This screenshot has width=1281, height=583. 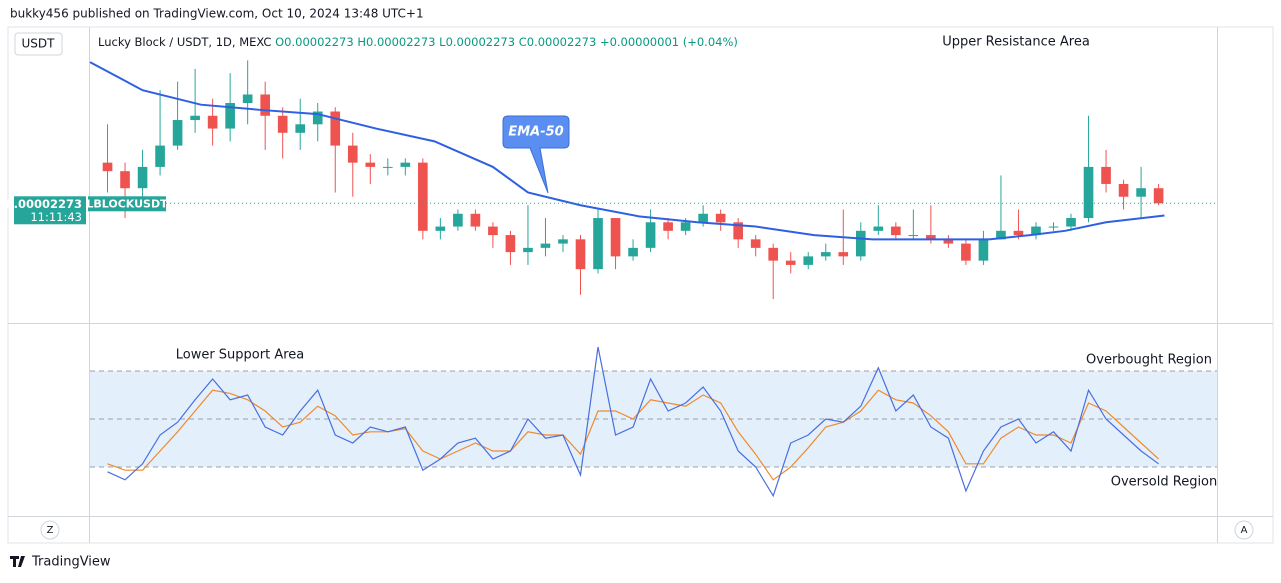 I want to click on high: H0.00002273, so click(x=396, y=42).